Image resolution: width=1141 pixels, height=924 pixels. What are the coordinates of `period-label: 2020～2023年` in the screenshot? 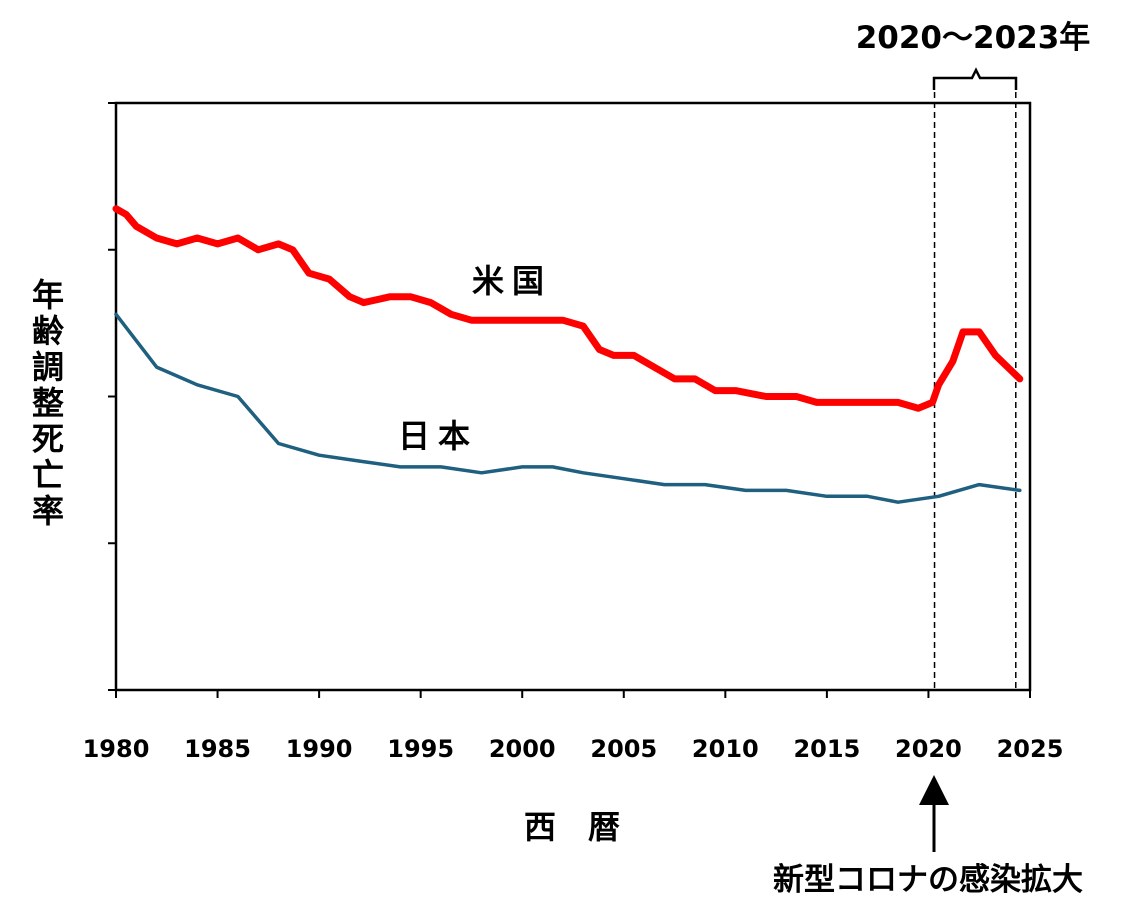 It's located at (973, 38).